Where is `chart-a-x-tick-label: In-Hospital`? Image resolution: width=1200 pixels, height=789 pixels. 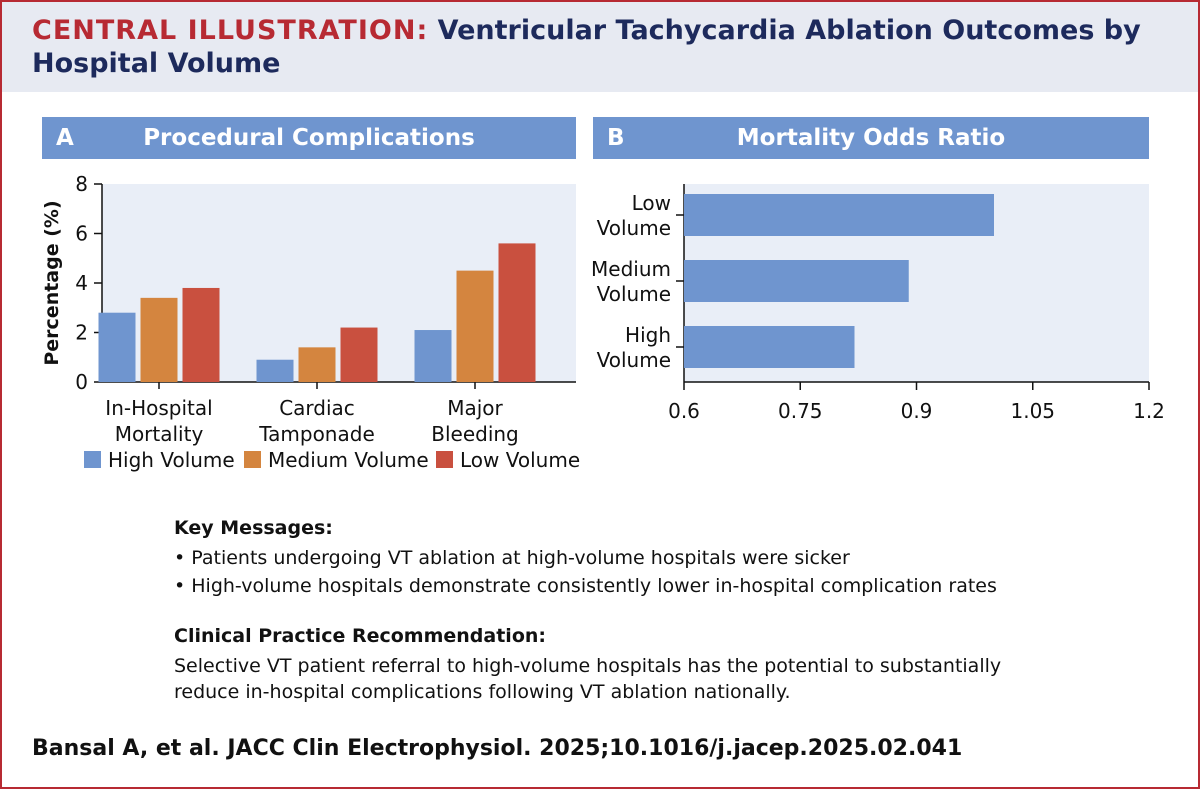
chart-a-x-tick-label: In-Hospital is located at coordinates (158, 408).